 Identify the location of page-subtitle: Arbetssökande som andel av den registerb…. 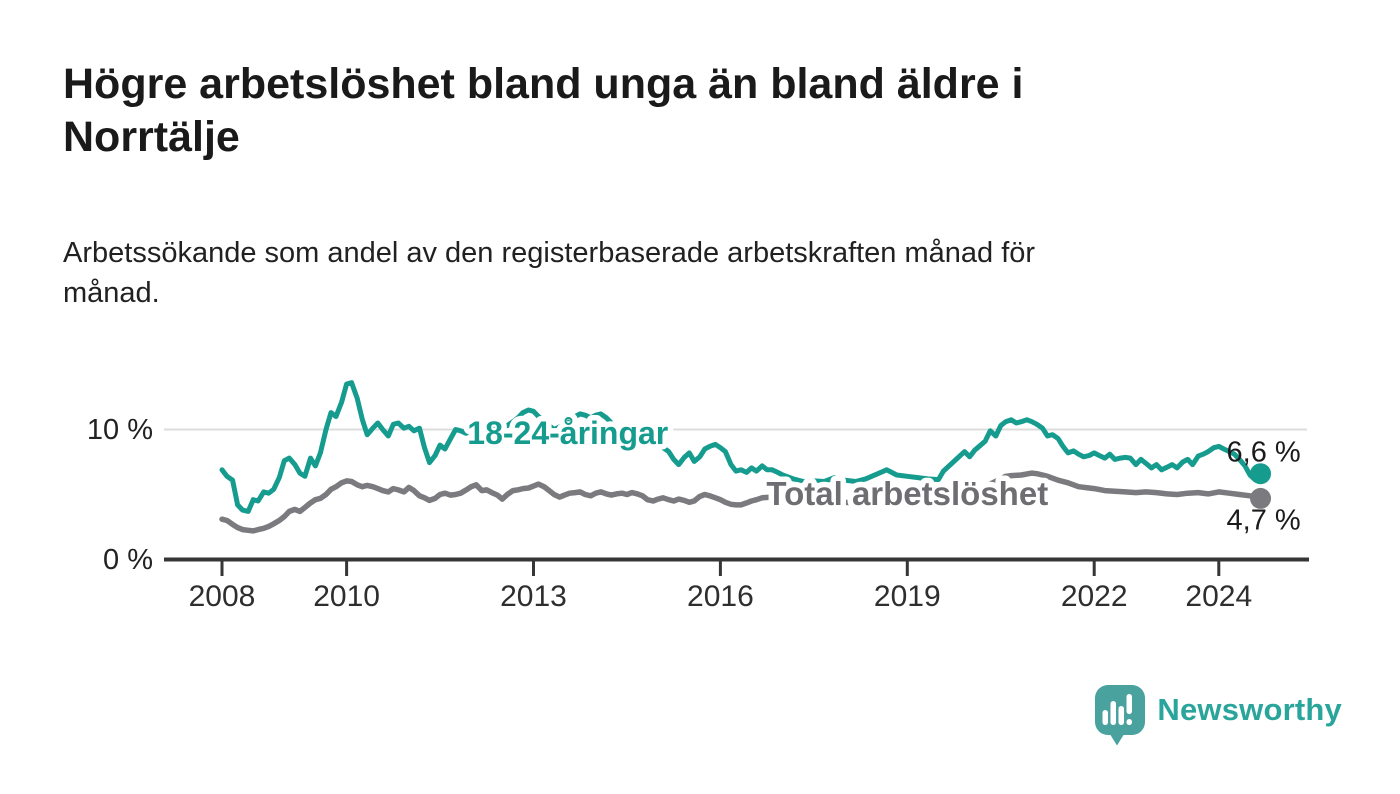
(549, 273).